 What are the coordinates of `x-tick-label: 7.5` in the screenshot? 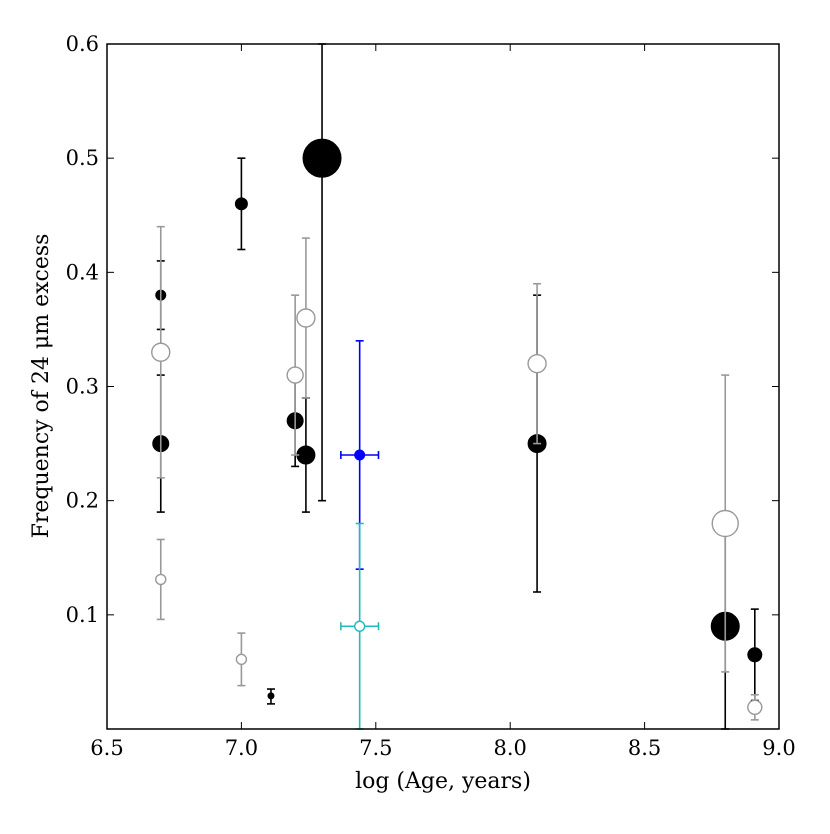 It's located at (375, 748).